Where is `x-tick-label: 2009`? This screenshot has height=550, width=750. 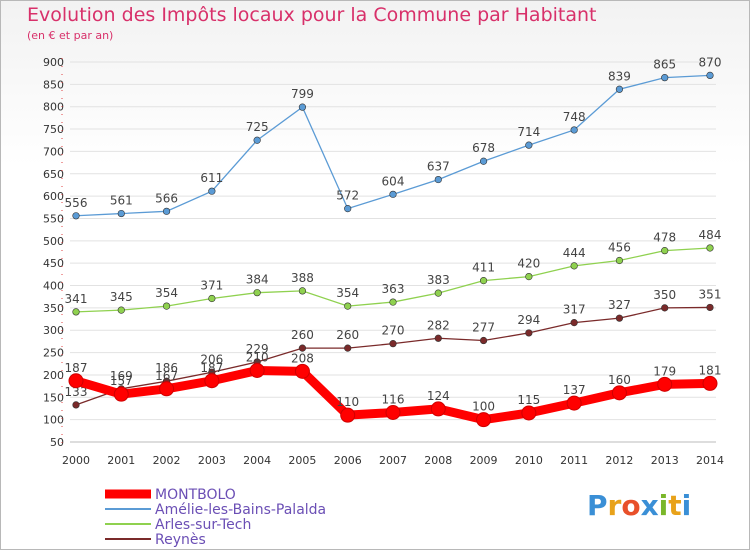
x-tick-label: 2009 is located at coordinates (484, 460).